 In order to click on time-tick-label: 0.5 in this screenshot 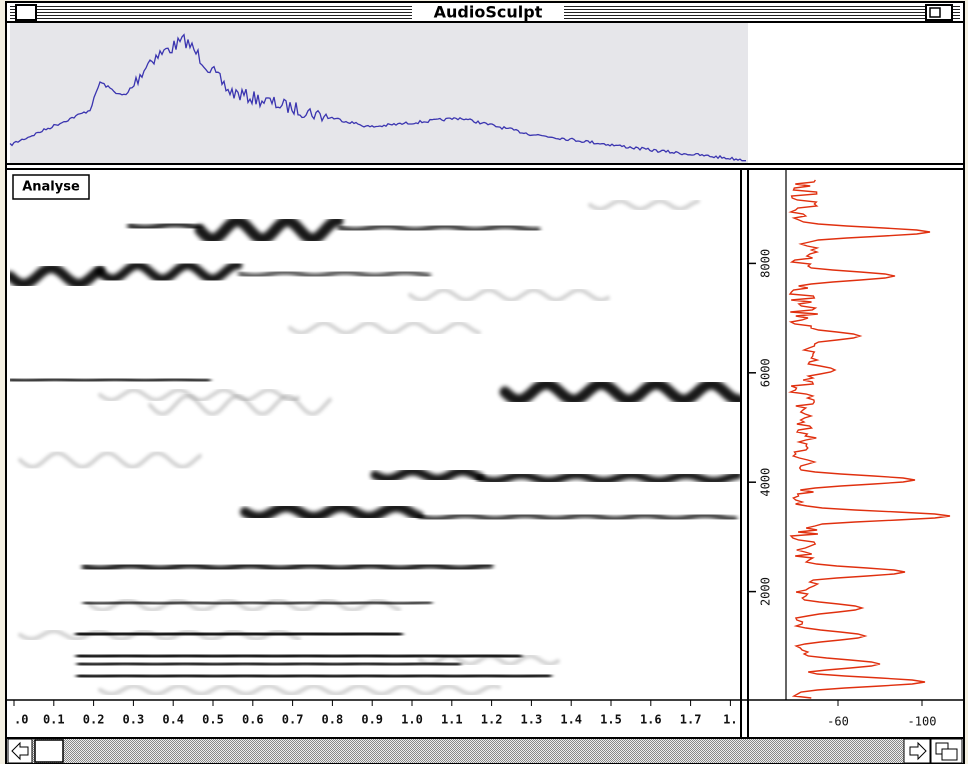, I will do `click(213, 720)`.